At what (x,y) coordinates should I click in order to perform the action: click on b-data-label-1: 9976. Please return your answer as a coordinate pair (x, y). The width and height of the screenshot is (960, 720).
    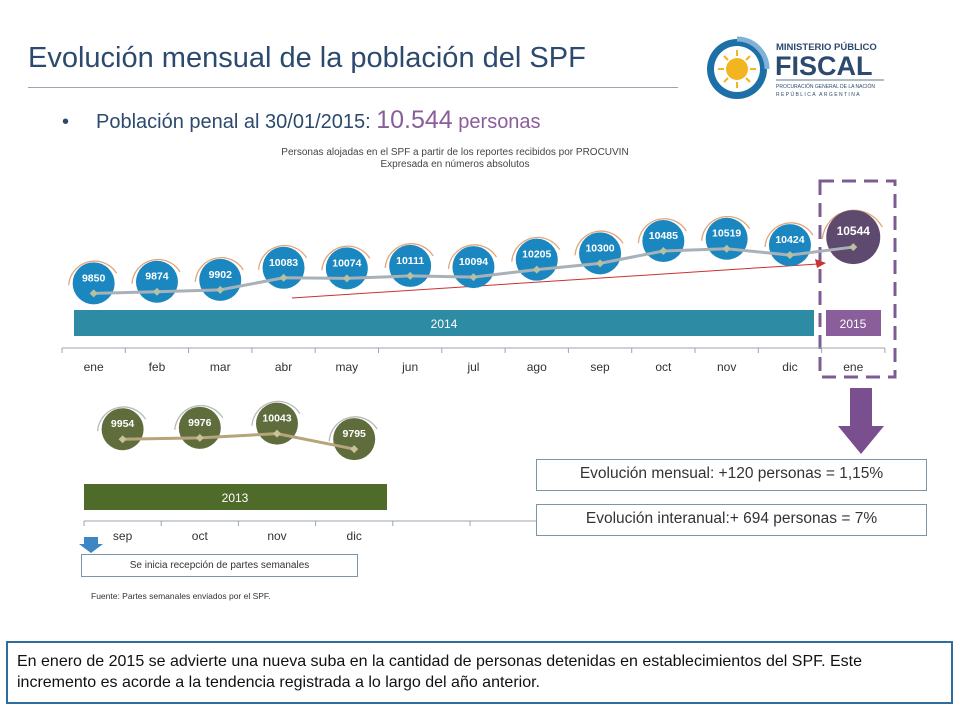
    Looking at the image, I should click on (200, 423).